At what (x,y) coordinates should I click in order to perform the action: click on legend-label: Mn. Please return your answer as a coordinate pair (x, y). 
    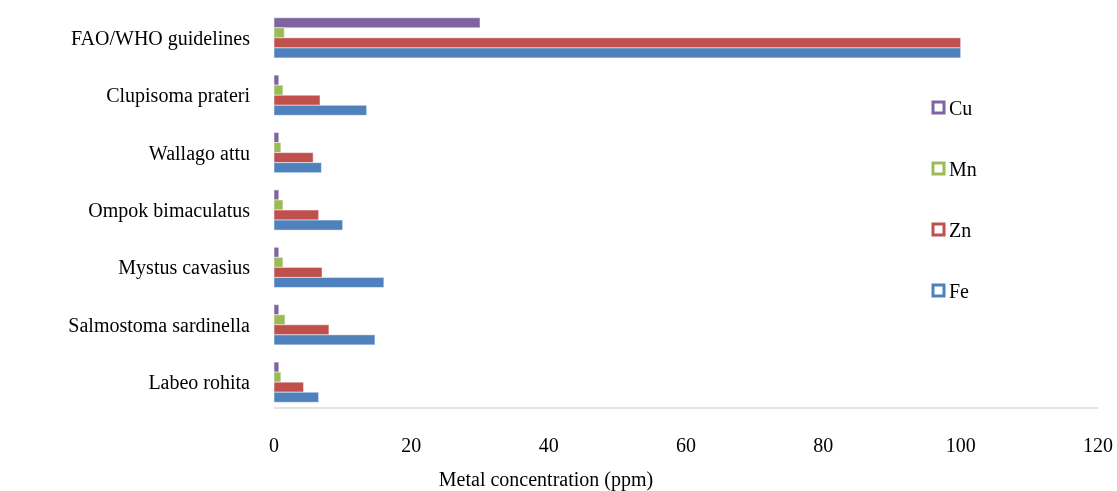
    Looking at the image, I should click on (963, 169).